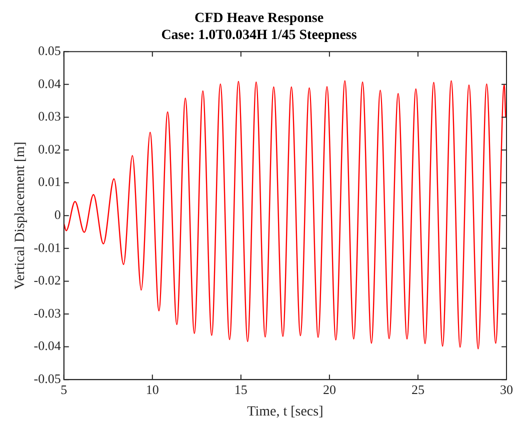  What do you see at coordinates (48, 346) in the screenshot?
I see `y-tick-label: -0.04` at bounding box center [48, 346].